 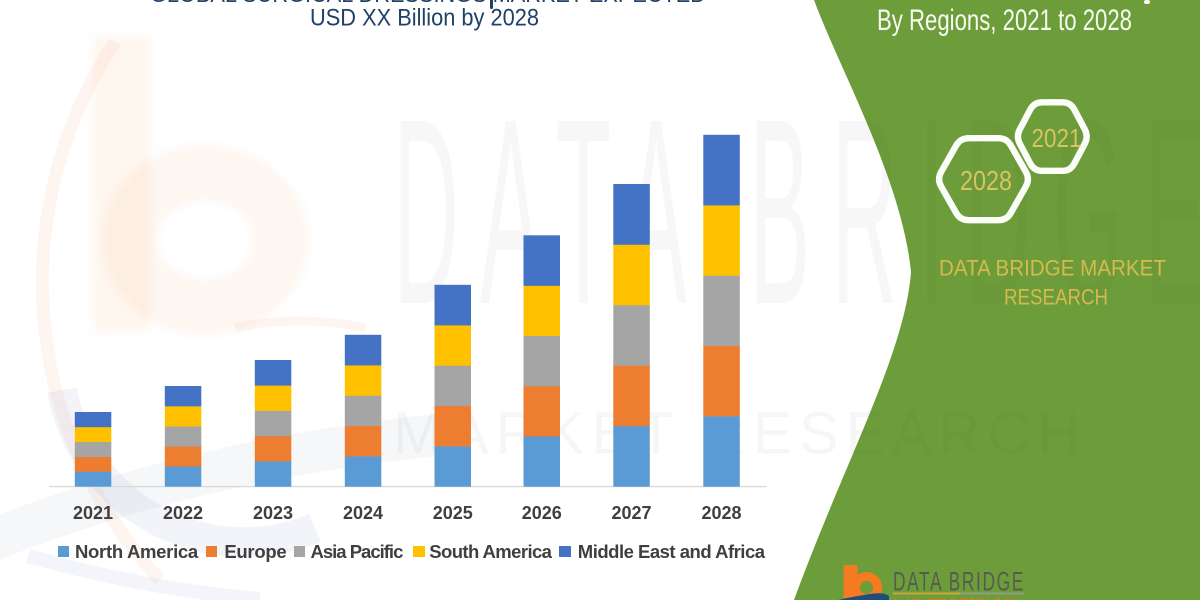 I want to click on svg-text: DATA BRIDGE, so click(x=959, y=581).